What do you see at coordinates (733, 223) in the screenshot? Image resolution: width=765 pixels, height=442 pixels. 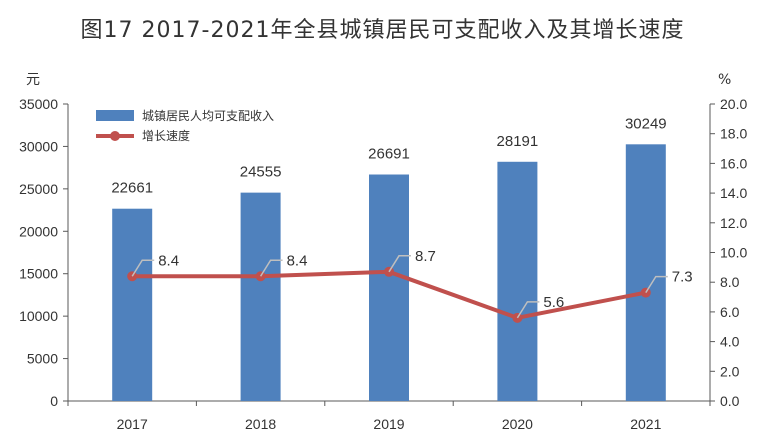 I see `right-tick-label: 12.0` at bounding box center [733, 223].